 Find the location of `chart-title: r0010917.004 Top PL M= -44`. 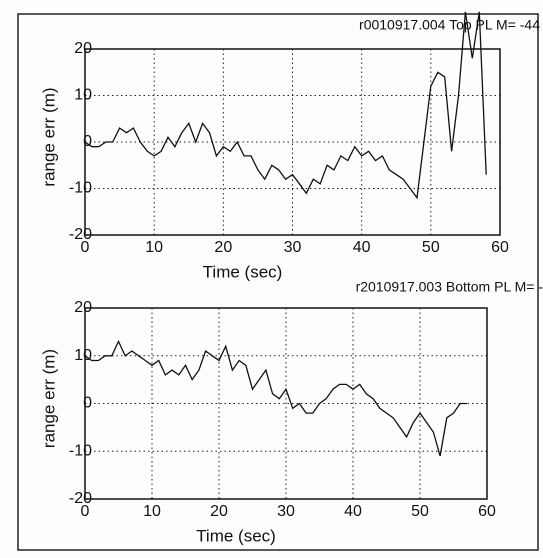

chart-title: r0010917.004 Top PL M= -44 is located at coordinates (449, 25).